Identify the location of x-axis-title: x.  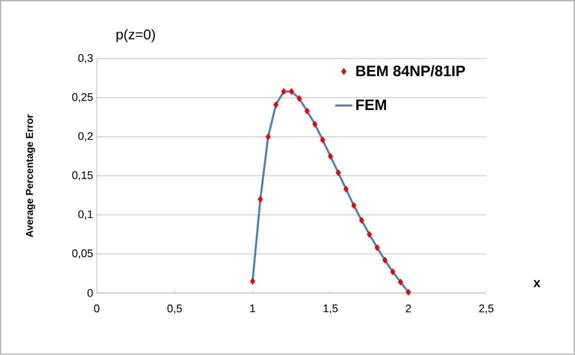
(536, 284).